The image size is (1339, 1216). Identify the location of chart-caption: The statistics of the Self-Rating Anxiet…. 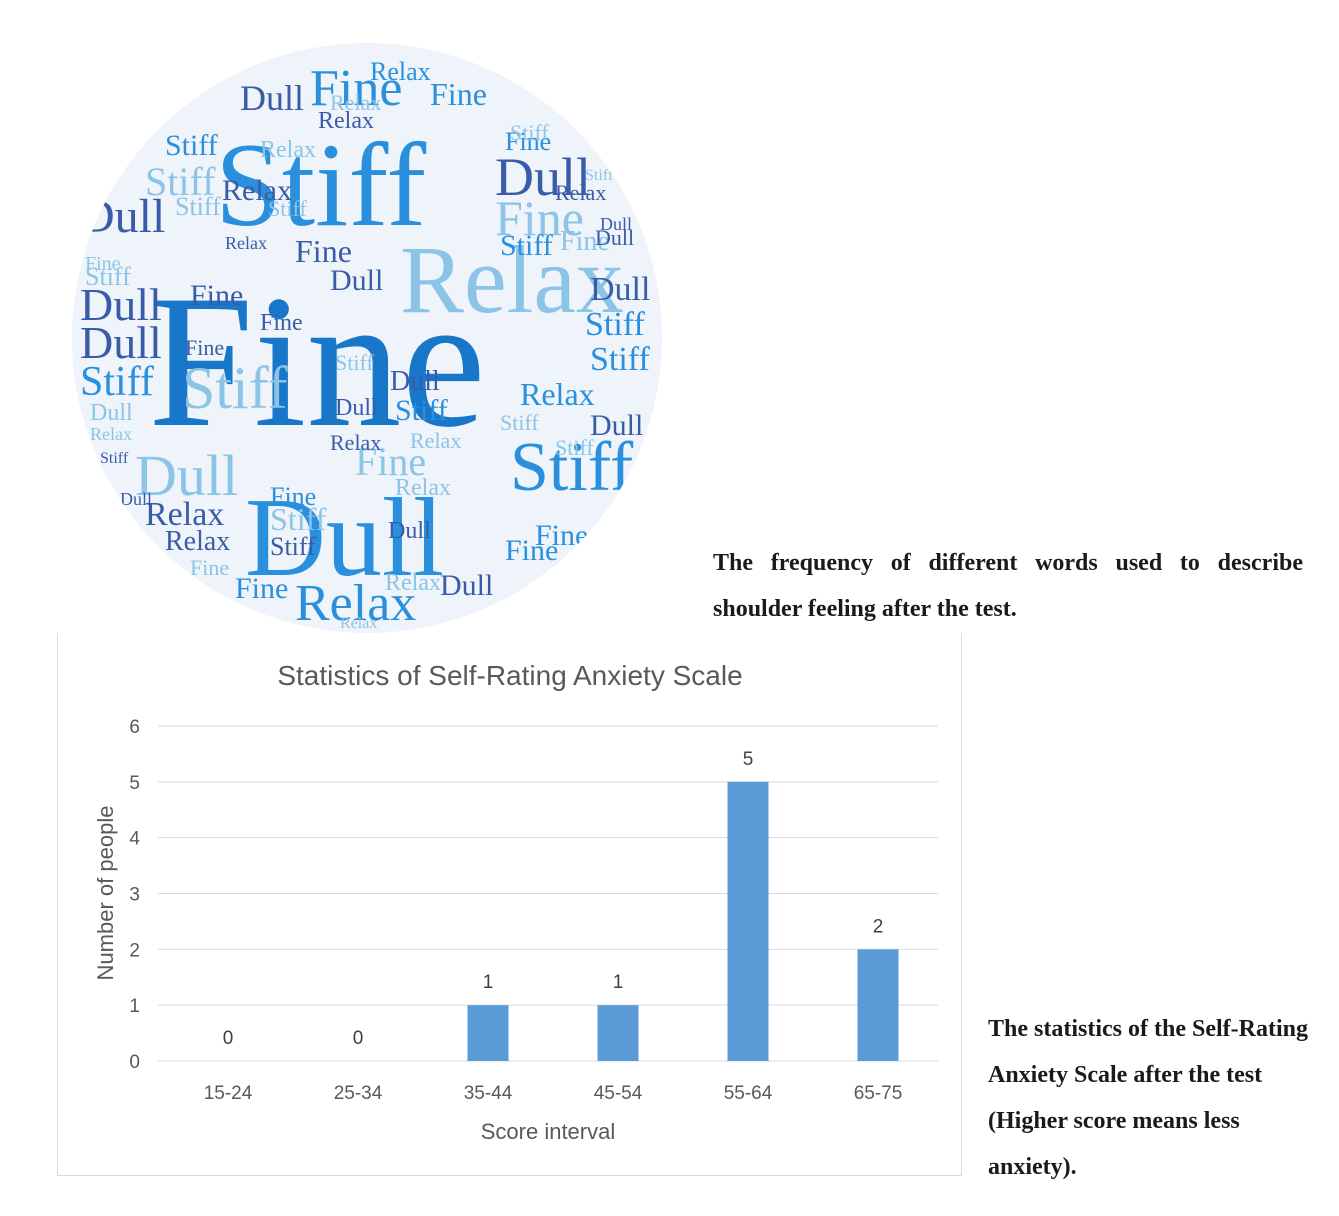
(1148, 1098).